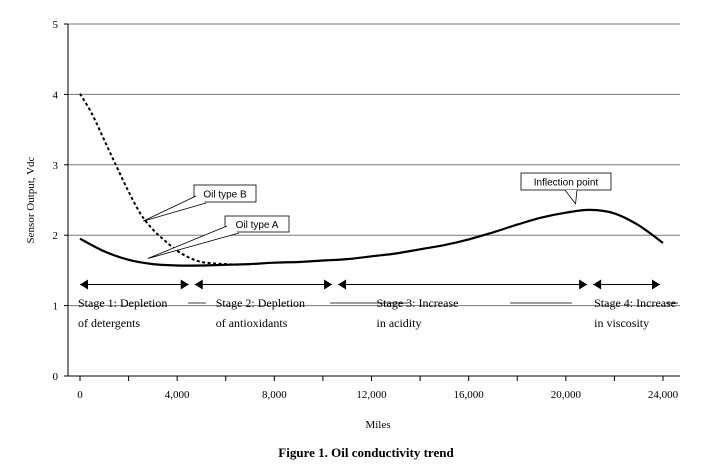 This screenshot has width=722, height=473. I want to click on stage-label-line2: in acidity, so click(398, 323).